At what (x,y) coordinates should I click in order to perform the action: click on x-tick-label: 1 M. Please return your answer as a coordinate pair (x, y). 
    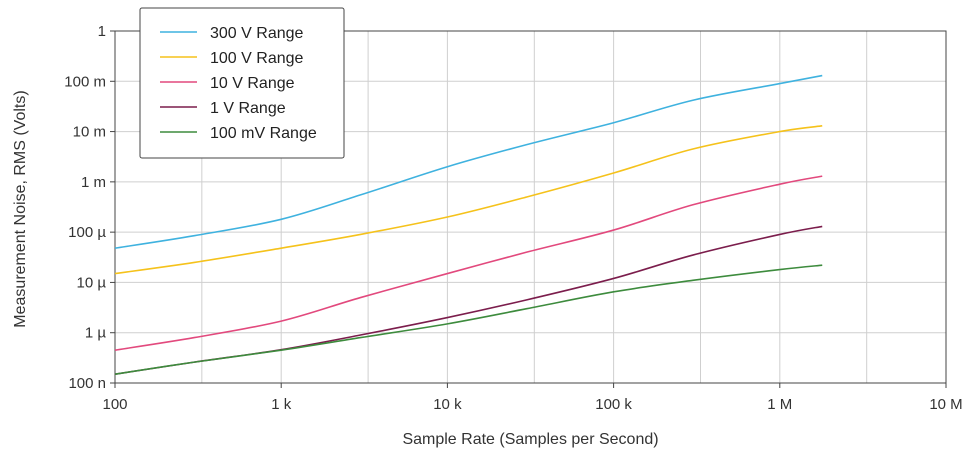
    Looking at the image, I should click on (779, 404).